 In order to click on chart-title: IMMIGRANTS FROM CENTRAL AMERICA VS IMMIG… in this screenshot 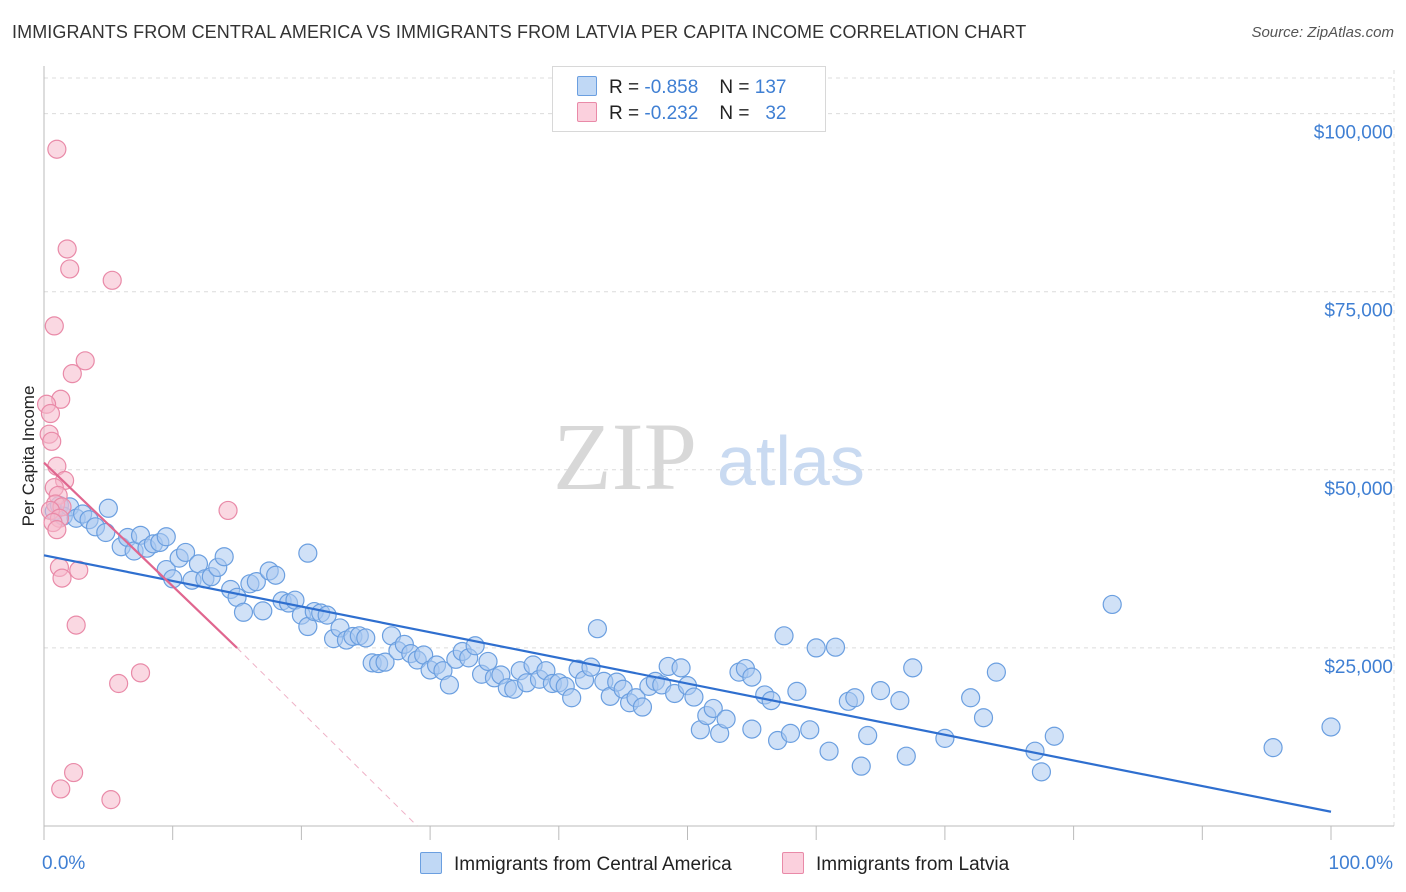, I will do `click(519, 32)`.